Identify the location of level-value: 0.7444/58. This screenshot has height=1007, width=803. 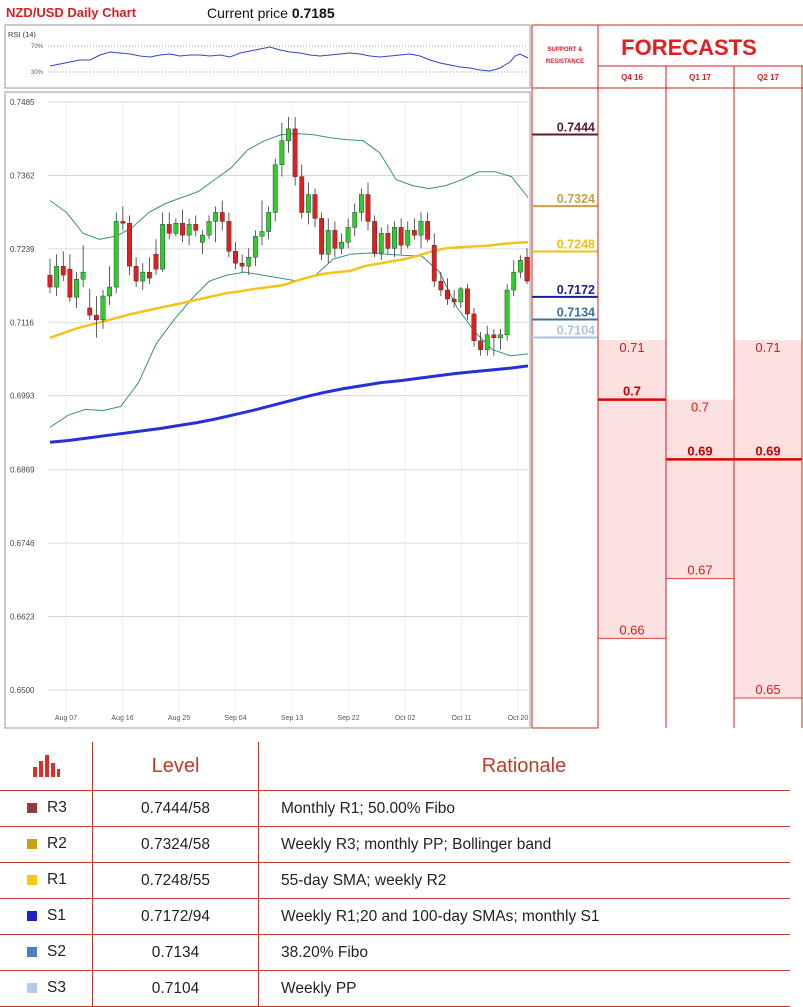
(175, 808).